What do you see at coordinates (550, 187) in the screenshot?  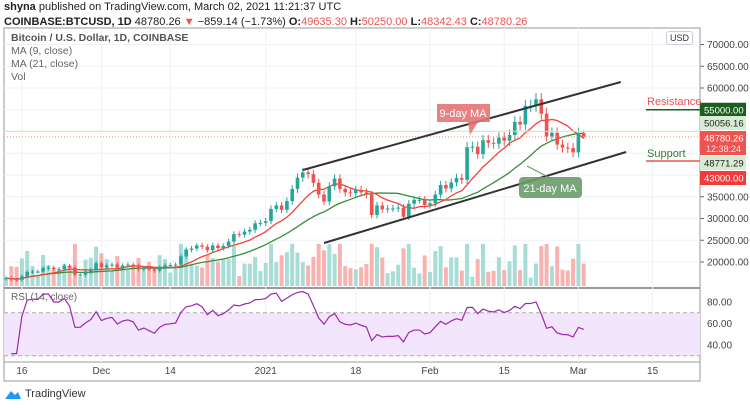 I see `ma21-callout` at bounding box center [550, 187].